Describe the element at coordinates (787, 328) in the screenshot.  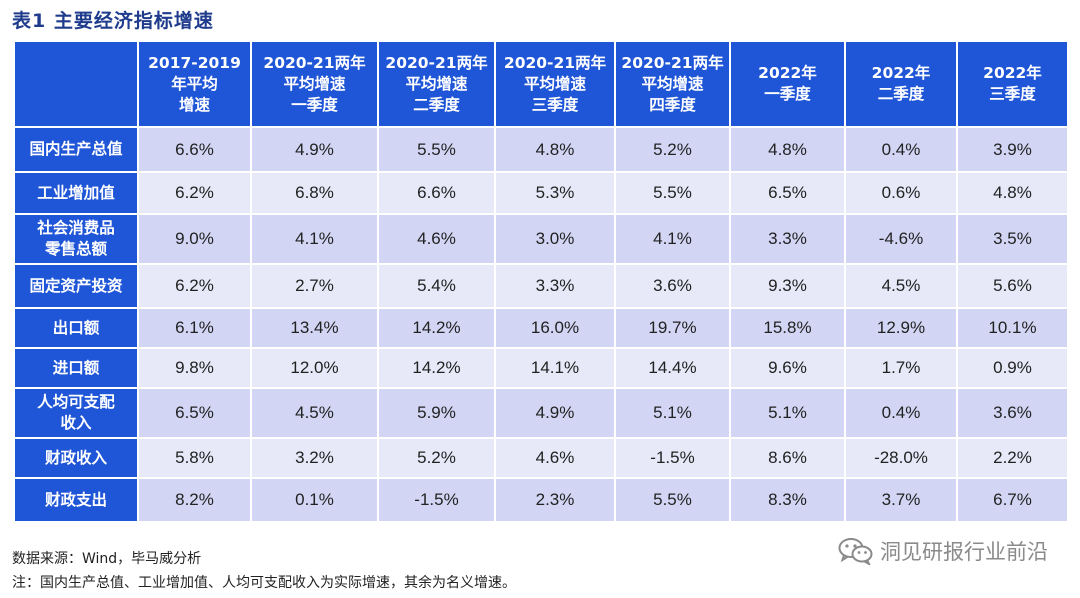
I see `table-cell: 15.8%` at that location.